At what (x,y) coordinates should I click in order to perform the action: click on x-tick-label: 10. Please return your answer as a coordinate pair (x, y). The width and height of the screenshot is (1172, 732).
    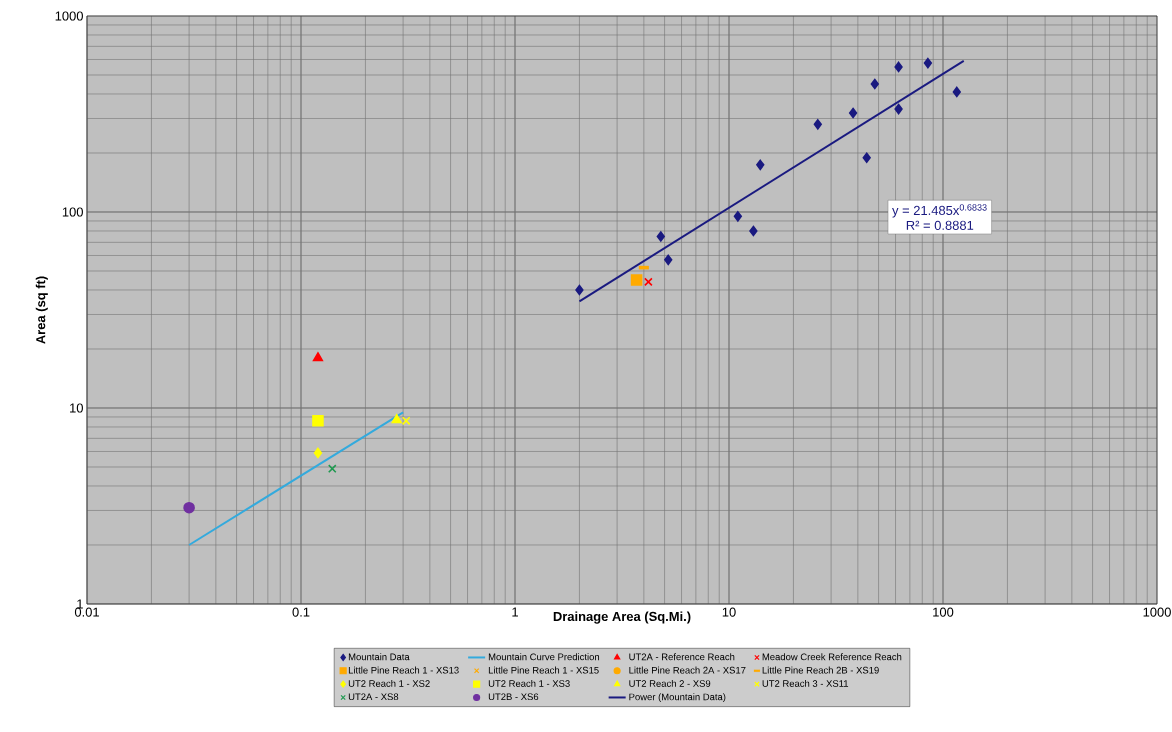
    Looking at the image, I should click on (729, 612).